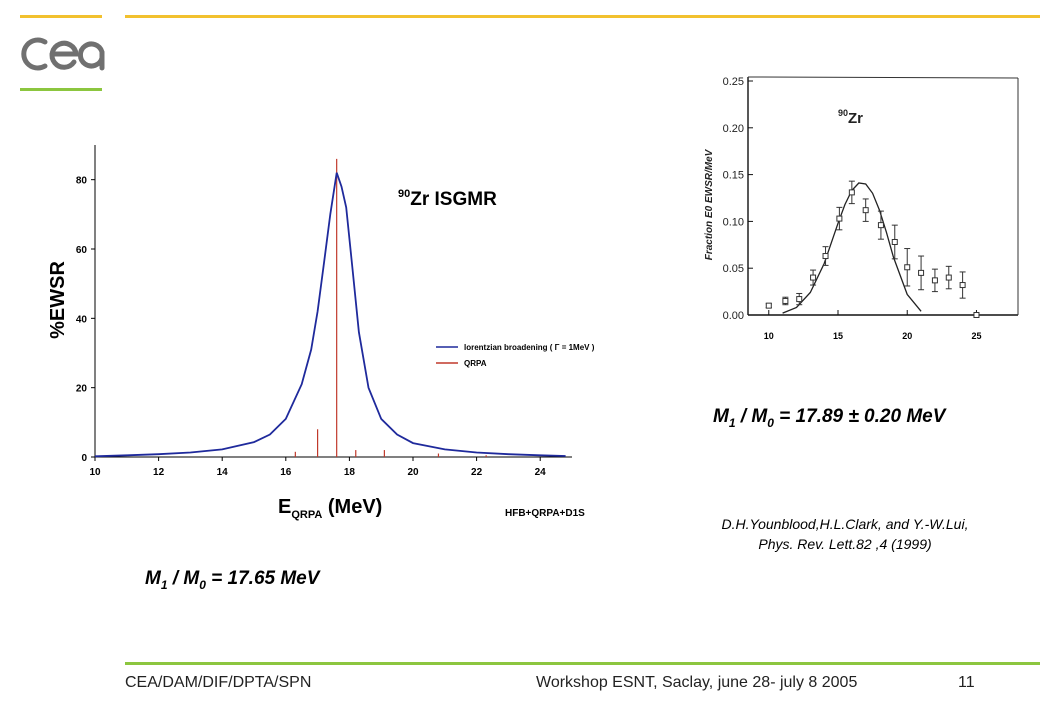 This screenshot has height=720, width=1040. I want to click on y-tick-label: 0.10, so click(733, 222).